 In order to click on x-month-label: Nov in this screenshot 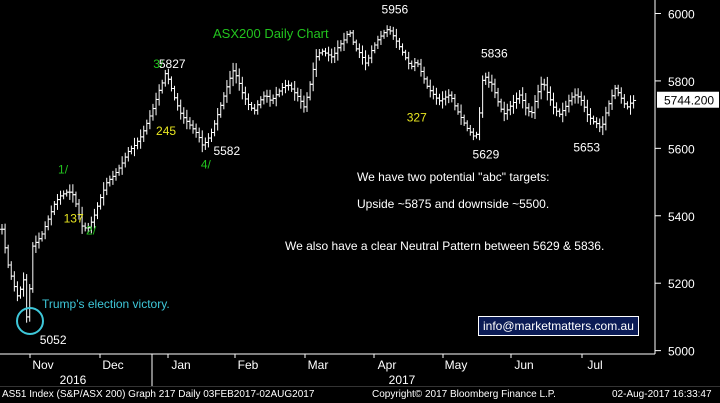, I will do `click(42, 365)`.